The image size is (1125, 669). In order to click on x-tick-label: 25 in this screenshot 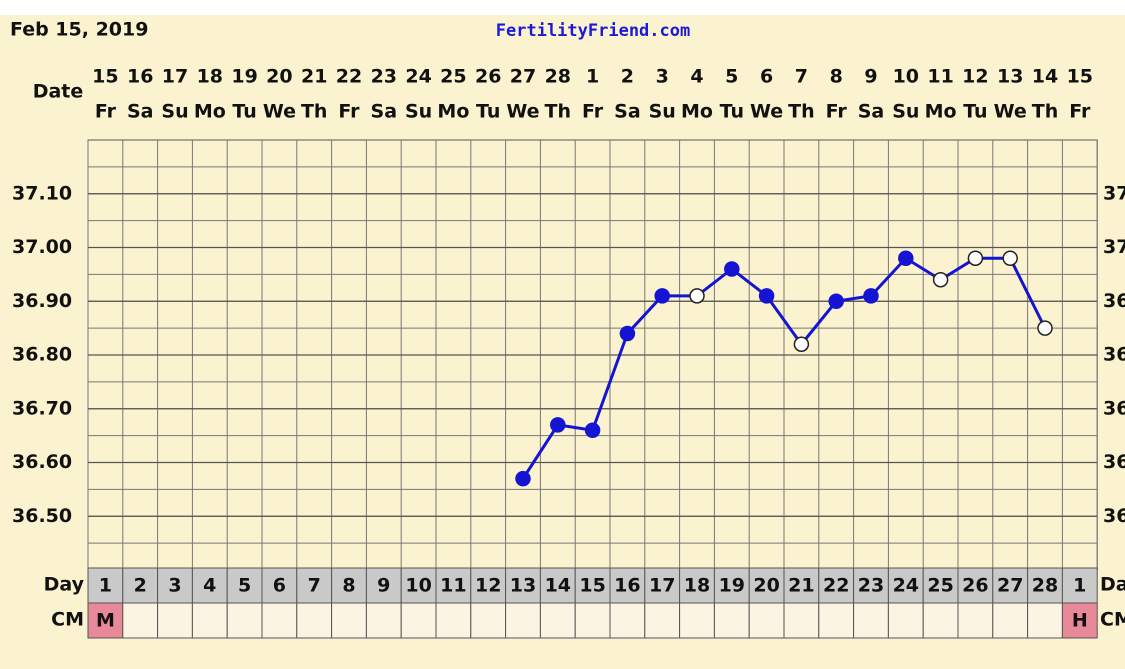, I will do `click(453, 77)`.